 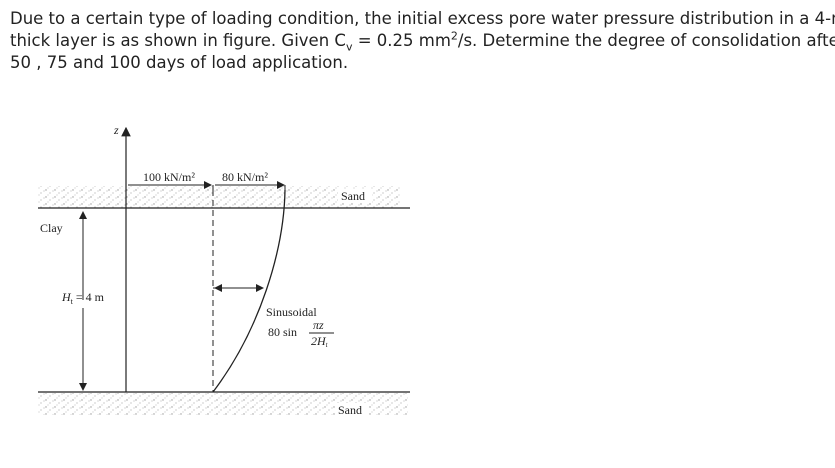 What do you see at coordinates (116, 130) in the screenshot?
I see `axis-label: z` at bounding box center [116, 130].